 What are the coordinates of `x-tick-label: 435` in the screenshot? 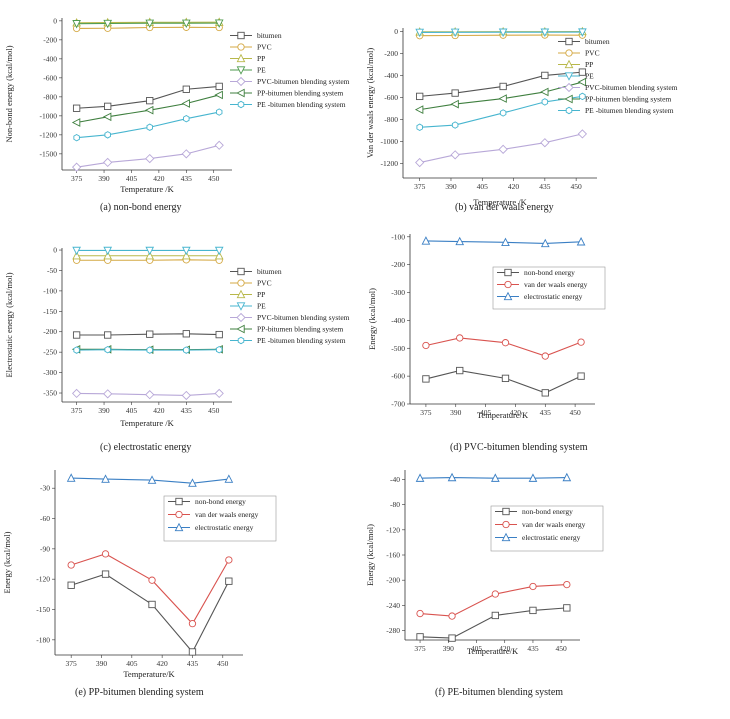 It's located at (187, 178).